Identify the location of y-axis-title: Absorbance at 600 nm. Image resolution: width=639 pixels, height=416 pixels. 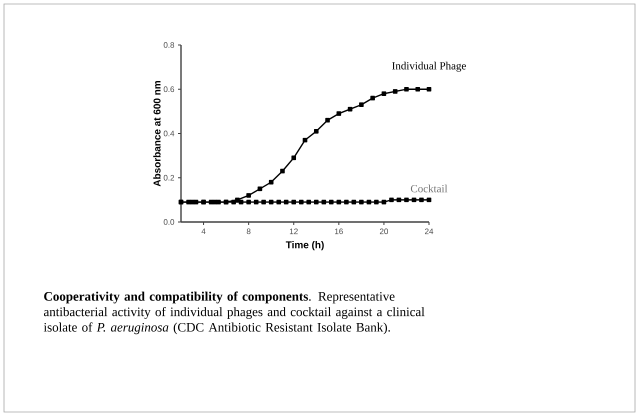
(157, 133).